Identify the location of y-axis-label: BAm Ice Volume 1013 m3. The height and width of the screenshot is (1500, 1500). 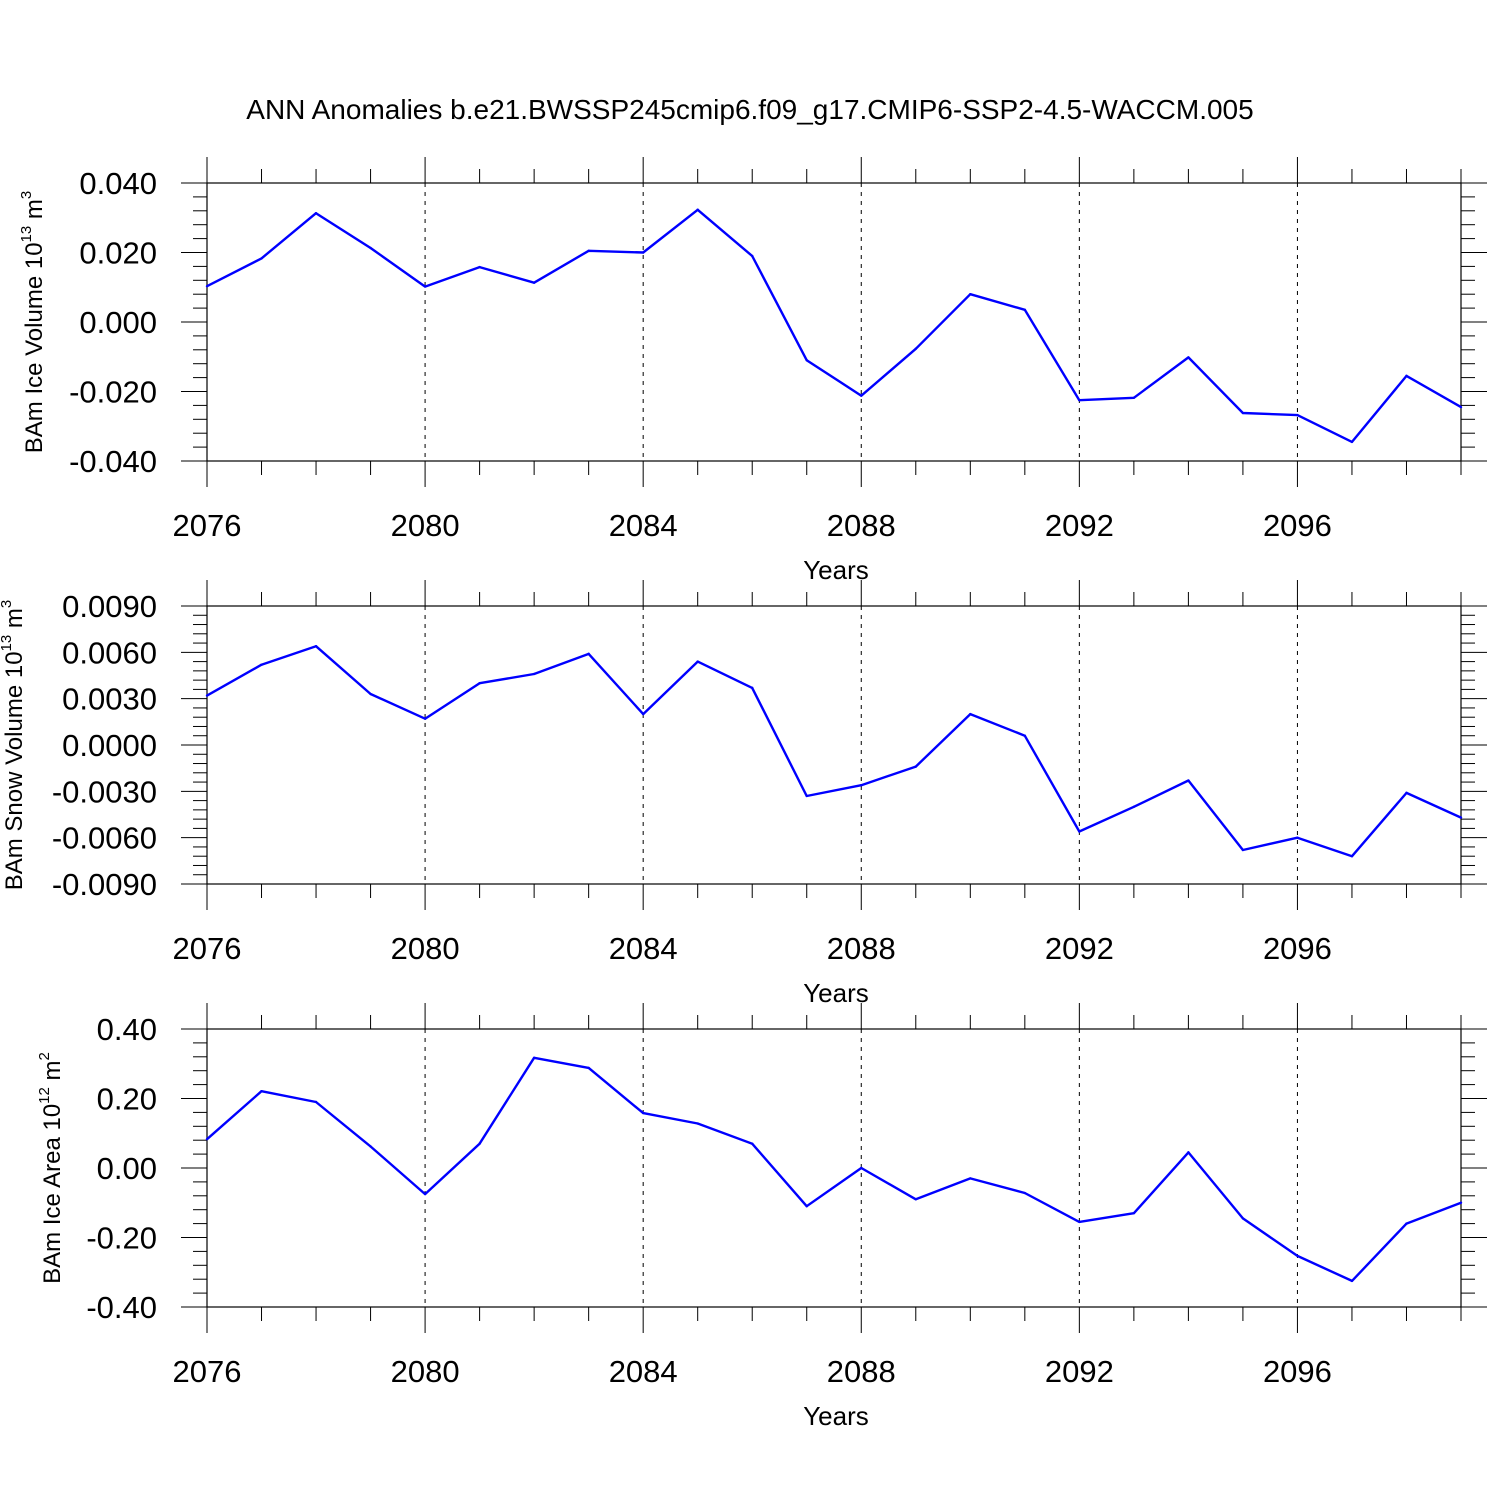
(33, 322).